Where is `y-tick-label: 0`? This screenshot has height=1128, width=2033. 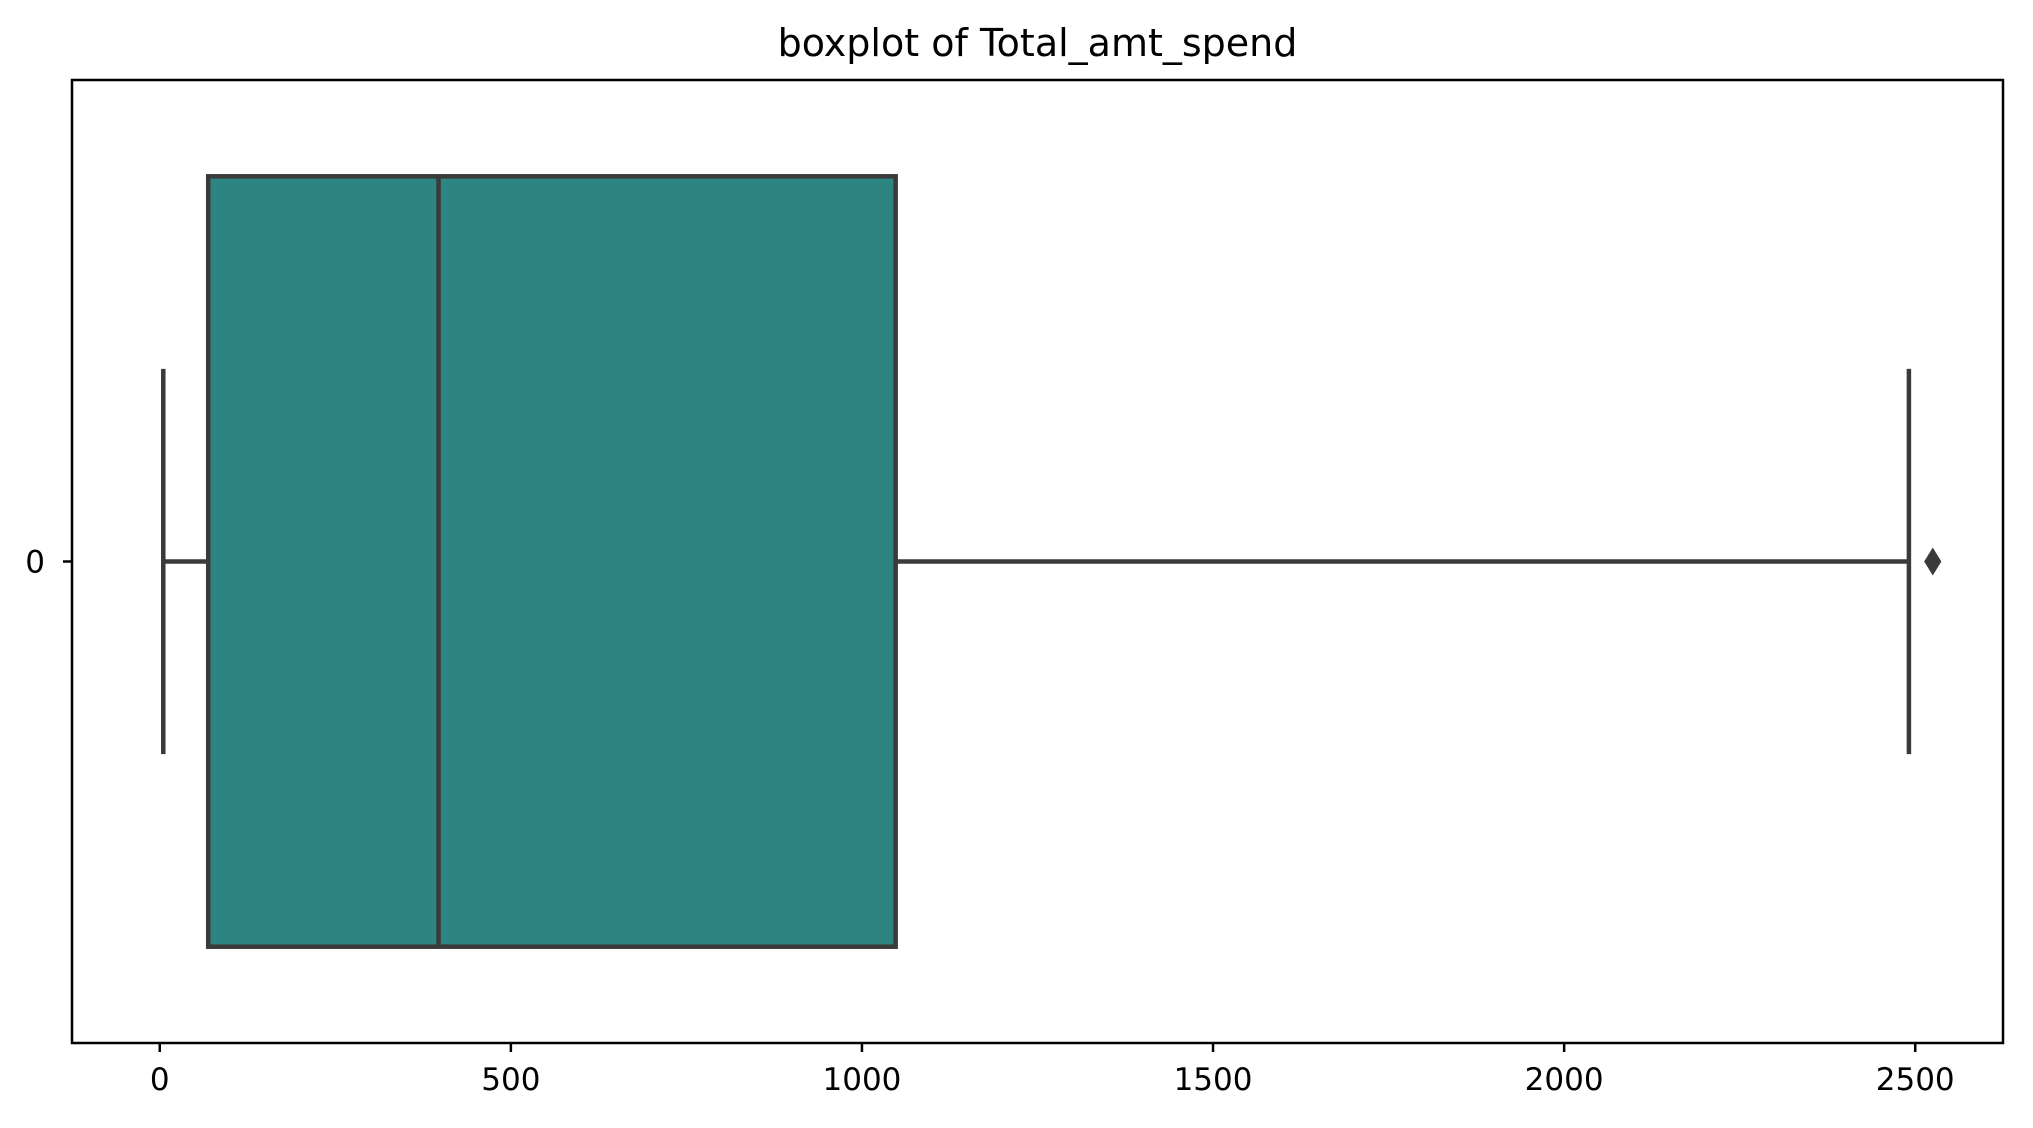 y-tick-label: 0 is located at coordinates (35, 563).